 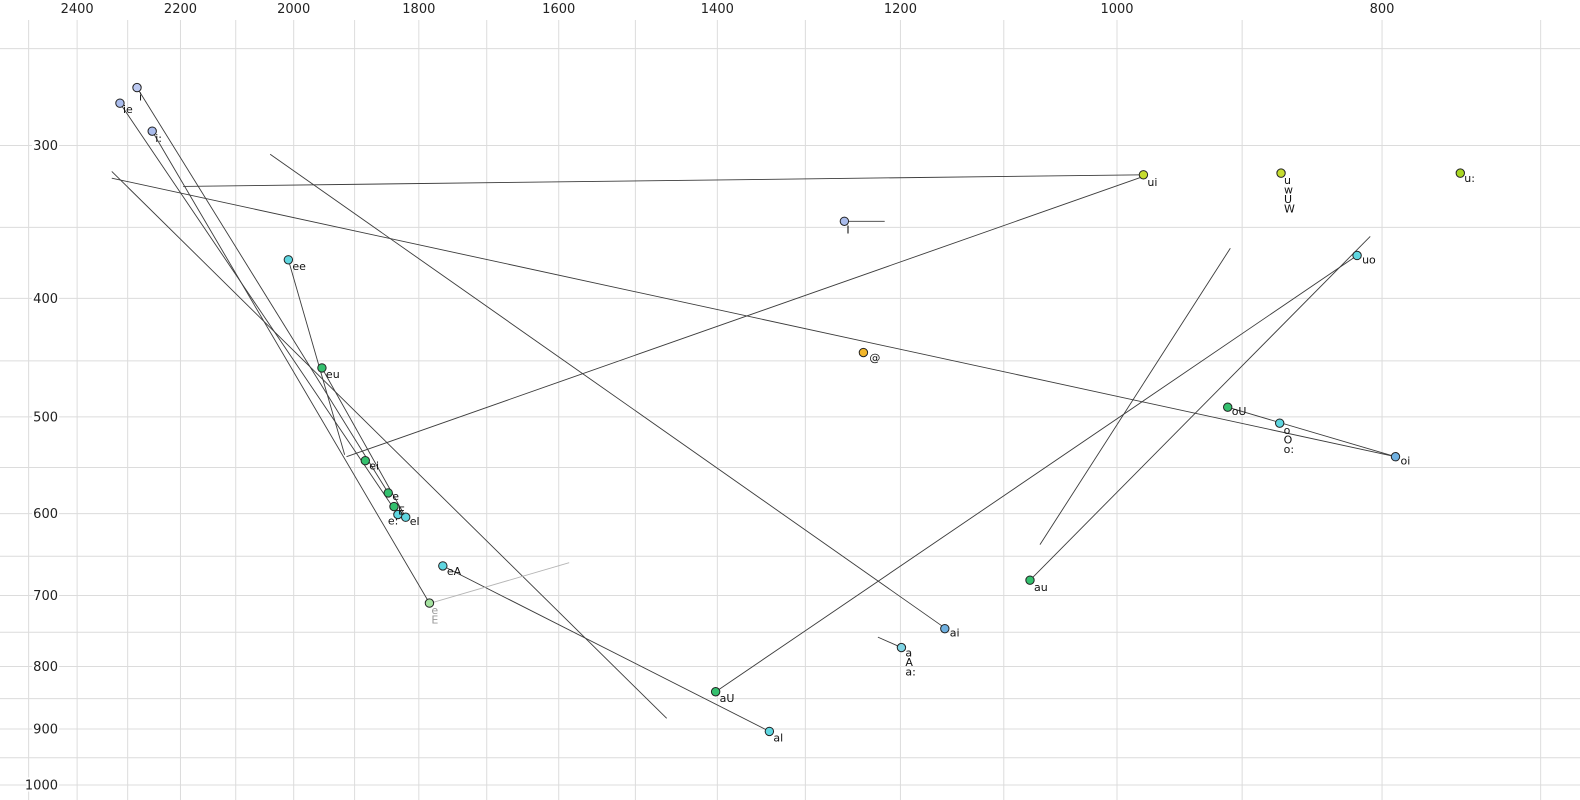 I want to click on vowel-label: eA, so click(x=454, y=571).